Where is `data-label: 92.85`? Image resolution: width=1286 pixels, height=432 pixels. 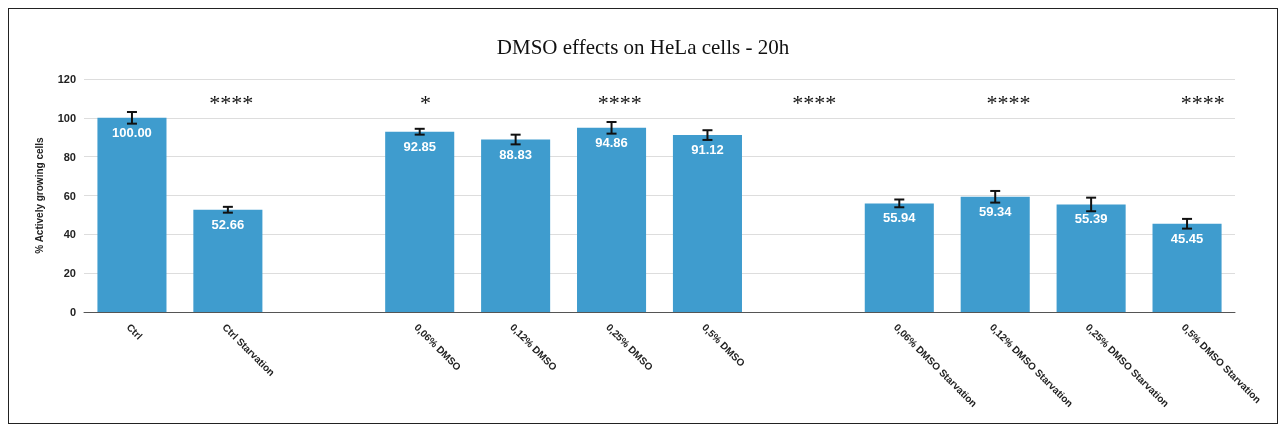
data-label: 92.85 is located at coordinates (419, 146).